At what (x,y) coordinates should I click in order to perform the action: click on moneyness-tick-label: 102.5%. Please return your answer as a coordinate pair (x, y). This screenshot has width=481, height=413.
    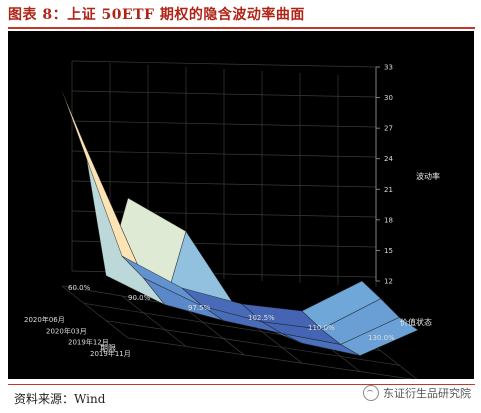
    Looking at the image, I should click on (261, 318).